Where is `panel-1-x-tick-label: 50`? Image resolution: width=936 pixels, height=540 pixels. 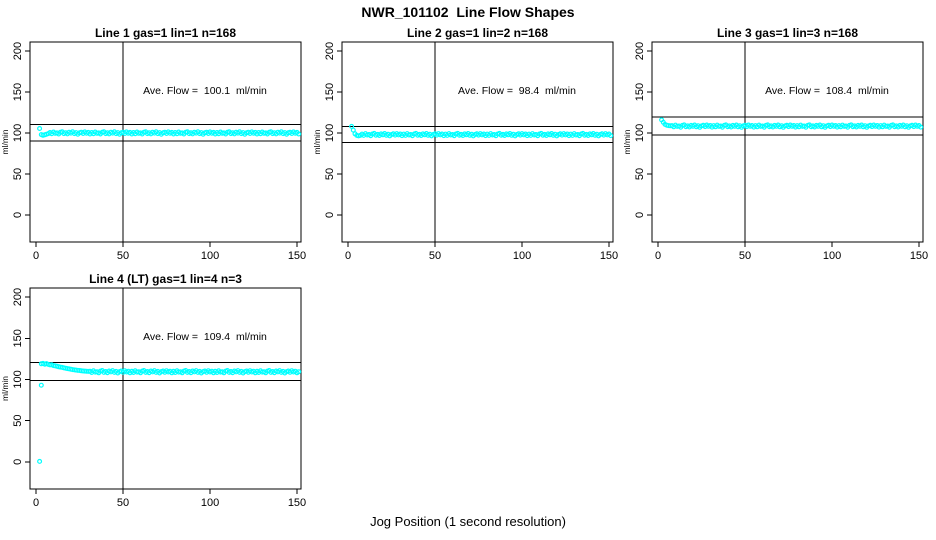 panel-1-x-tick-label: 50 is located at coordinates (123, 256).